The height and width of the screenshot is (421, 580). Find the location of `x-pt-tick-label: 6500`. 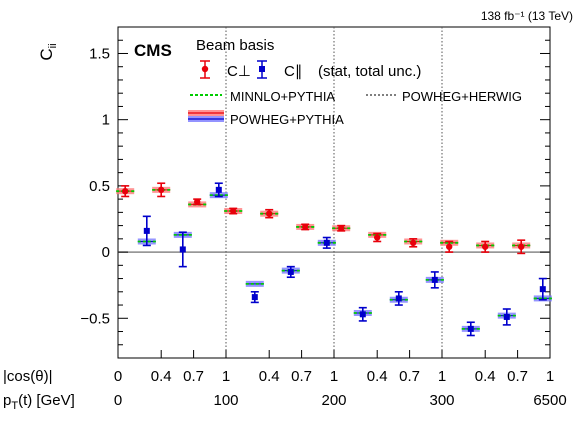

x-pt-tick-label: 6500 is located at coordinates (549, 400).